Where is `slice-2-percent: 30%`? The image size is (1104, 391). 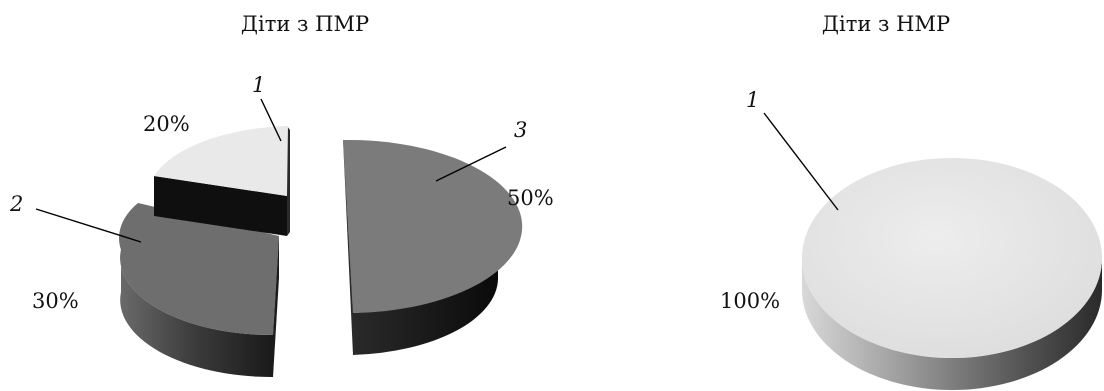 slice-2-percent: 30% is located at coordinates (55, 301).